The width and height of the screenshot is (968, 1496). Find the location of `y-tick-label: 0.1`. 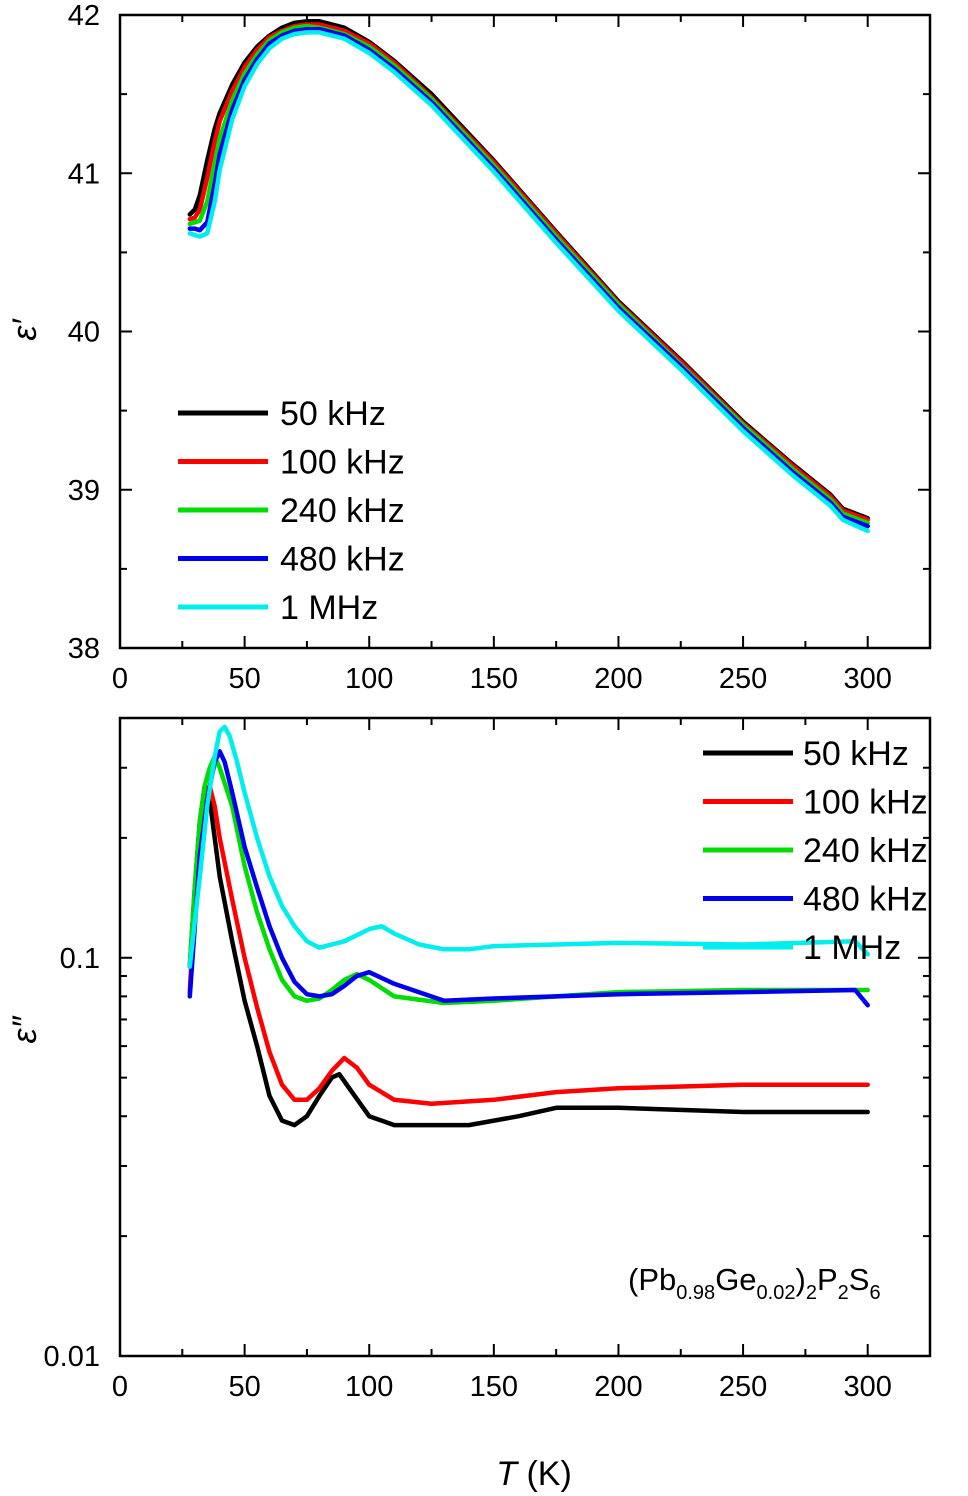

y-tick-label: 0.1 is located at coordinates (80, 959).